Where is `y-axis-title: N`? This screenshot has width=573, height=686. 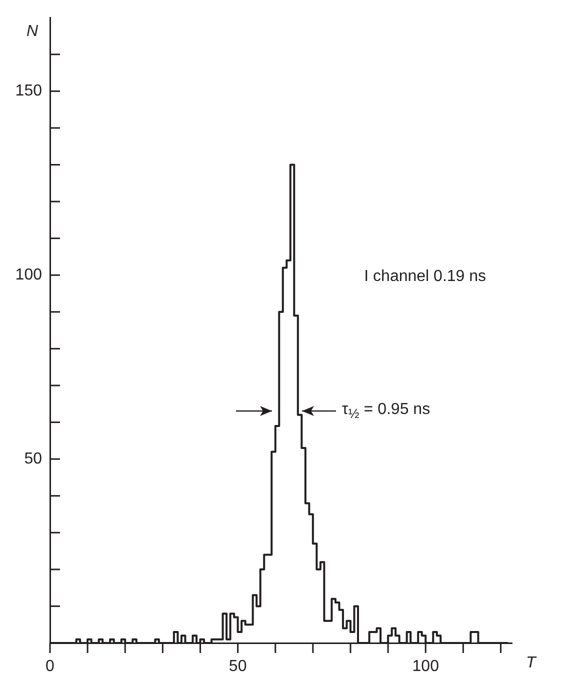 y-axis-title: N is located at coordinates (32, 31).